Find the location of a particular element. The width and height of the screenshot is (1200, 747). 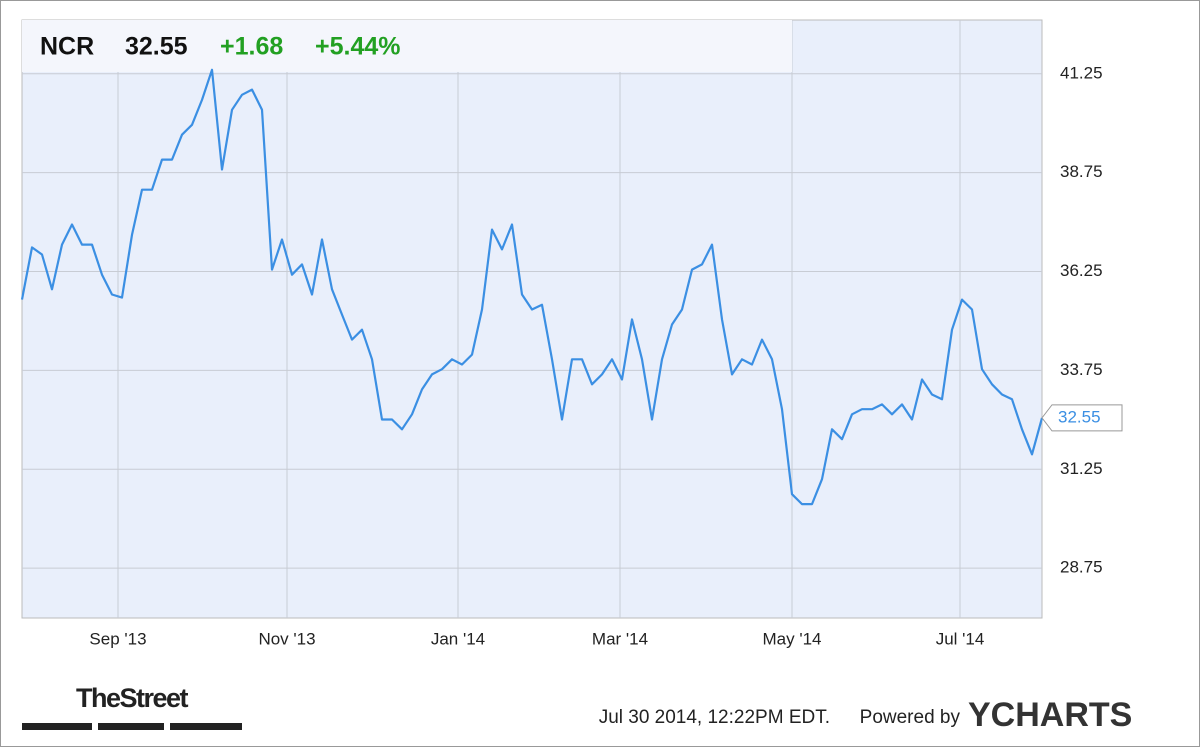

header-band is located at coordinates (407, 46).